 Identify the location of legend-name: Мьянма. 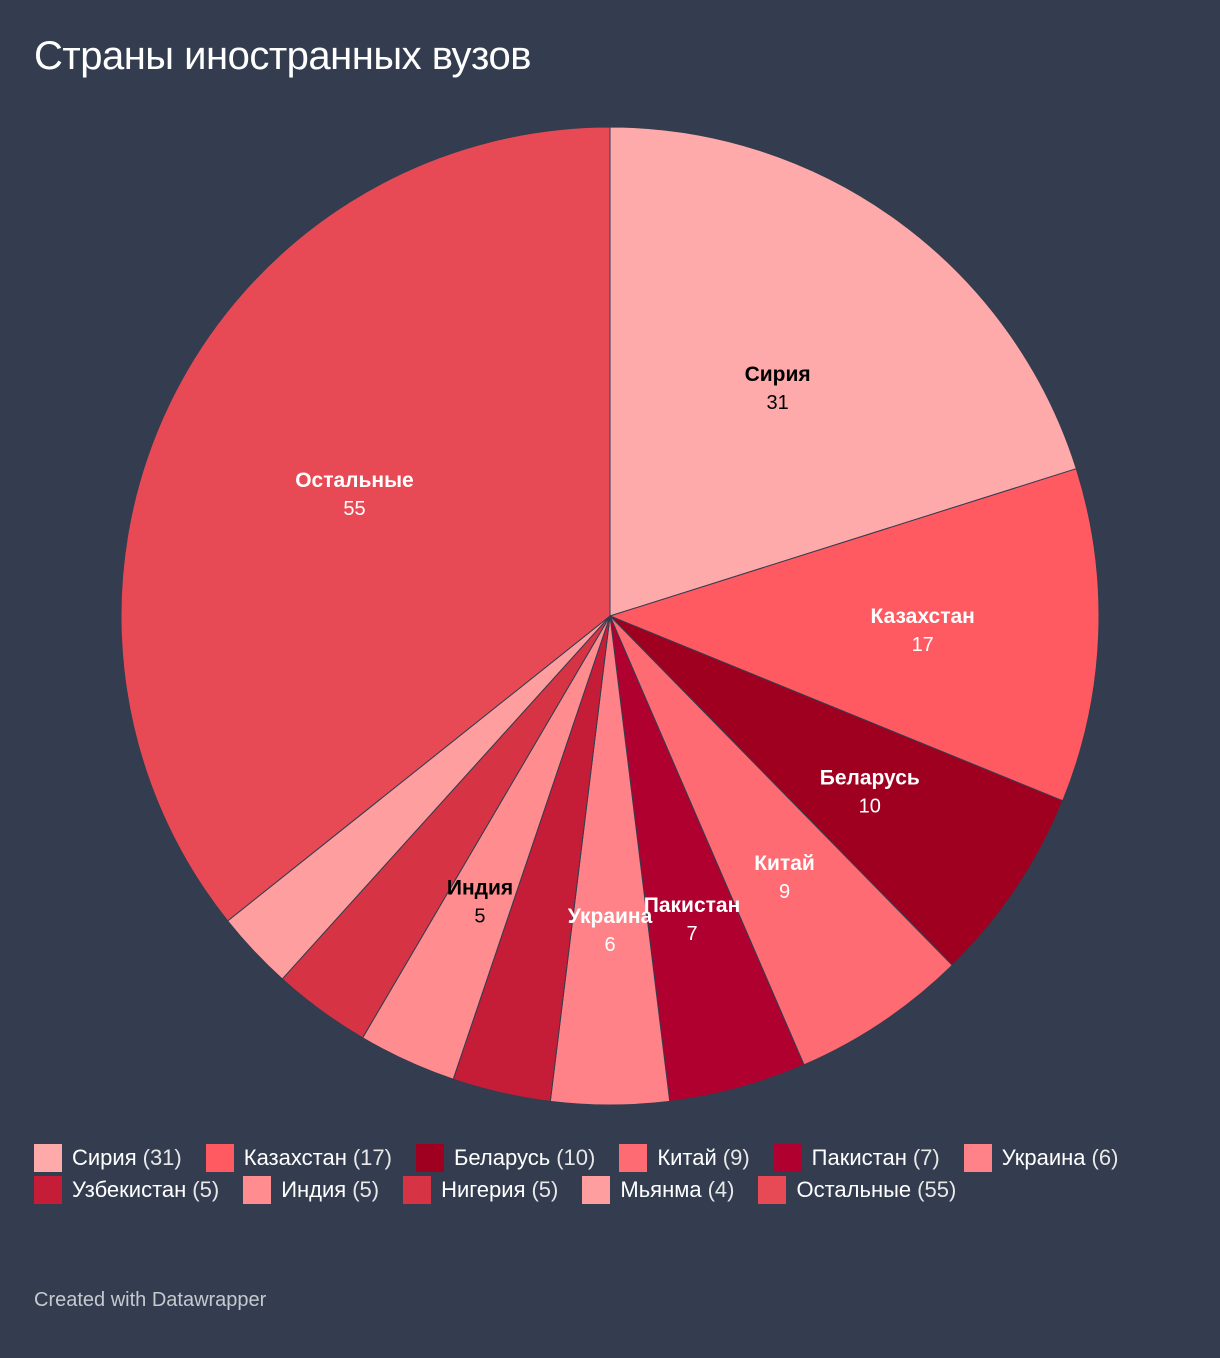
(661, 1189).